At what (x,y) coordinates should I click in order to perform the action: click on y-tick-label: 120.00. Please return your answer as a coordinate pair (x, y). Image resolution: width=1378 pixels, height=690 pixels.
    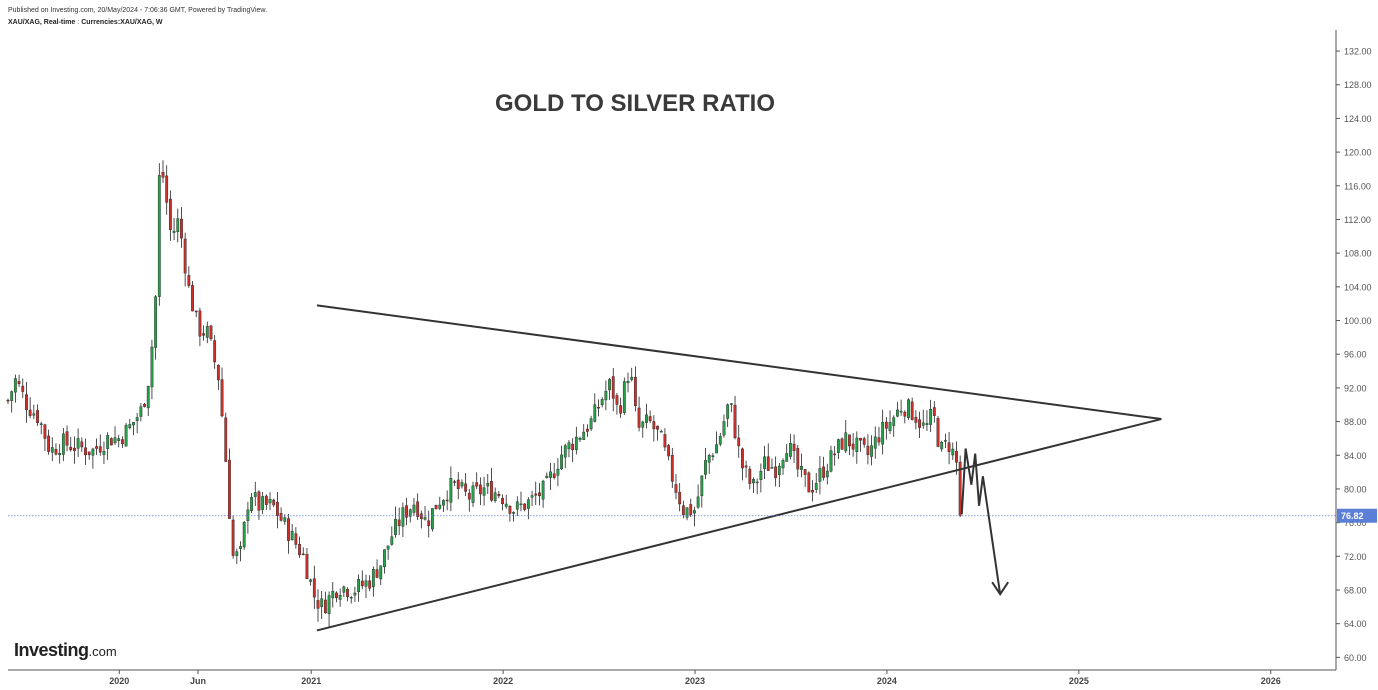
    Looking at the image, I should click on (1358, 153).